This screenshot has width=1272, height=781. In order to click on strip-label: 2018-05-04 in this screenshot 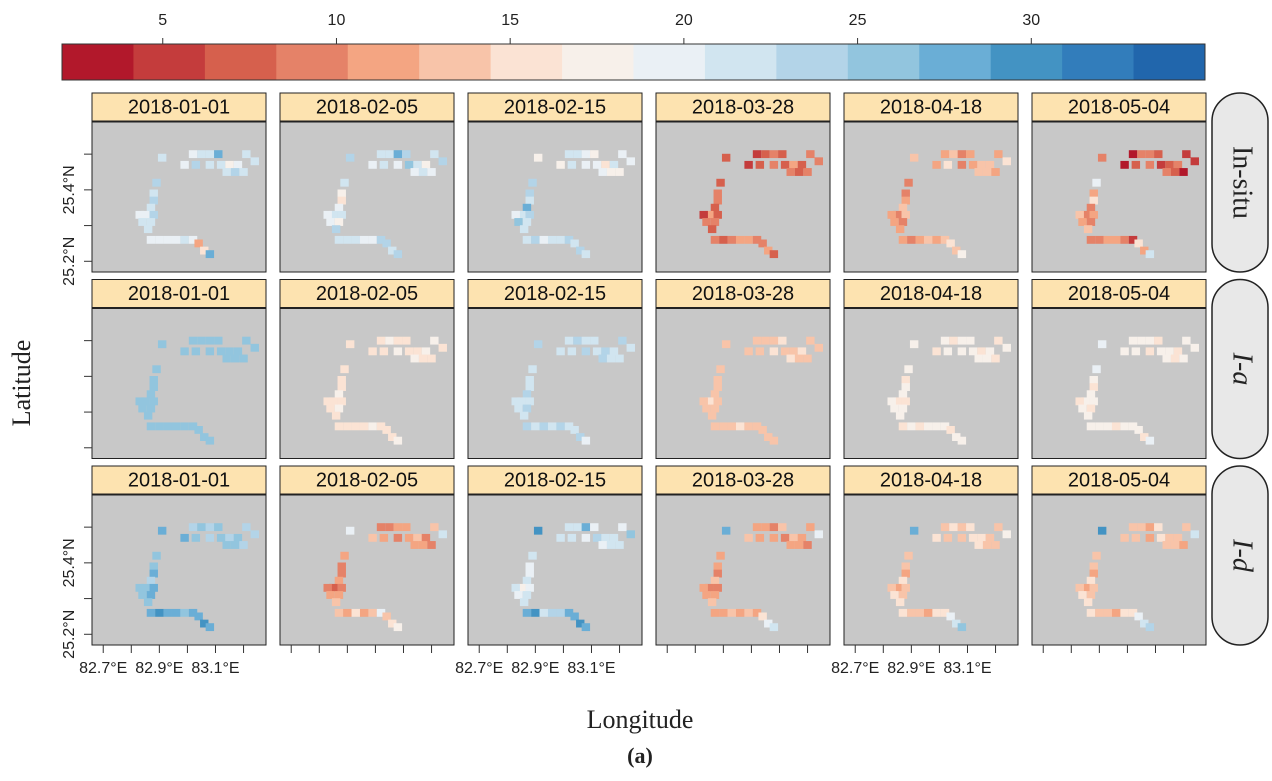, I will do `click(1119, 480)`.